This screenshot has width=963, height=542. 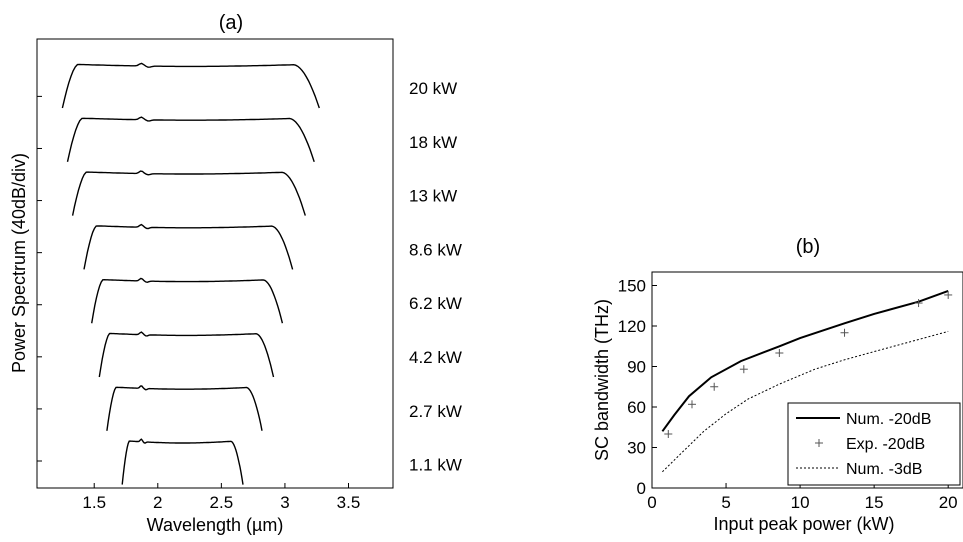 I want to click on panel-a-x-tick-label: 2, so click(x=157, y=502).